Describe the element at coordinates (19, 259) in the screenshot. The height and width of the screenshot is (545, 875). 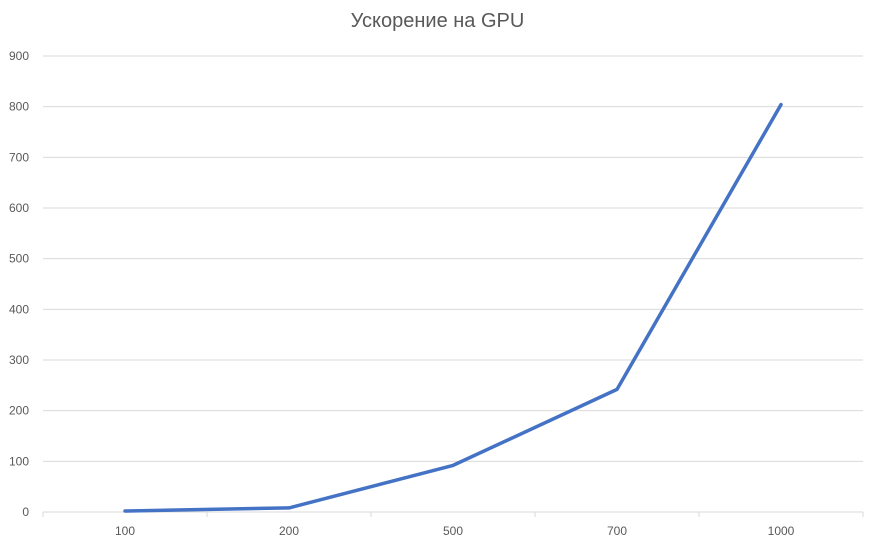
I see `y-tick-label: 500` at that location.